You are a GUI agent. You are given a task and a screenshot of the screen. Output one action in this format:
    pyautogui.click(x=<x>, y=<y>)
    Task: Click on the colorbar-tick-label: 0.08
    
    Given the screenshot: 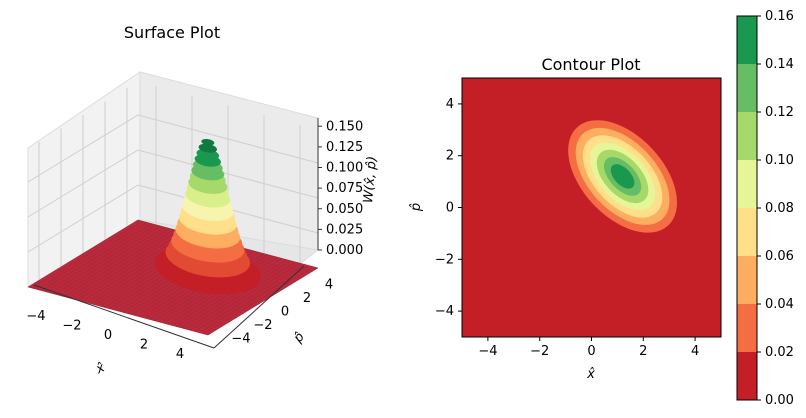 What is the action you would take?
    pyautogui.click(x=779, y=208)
    